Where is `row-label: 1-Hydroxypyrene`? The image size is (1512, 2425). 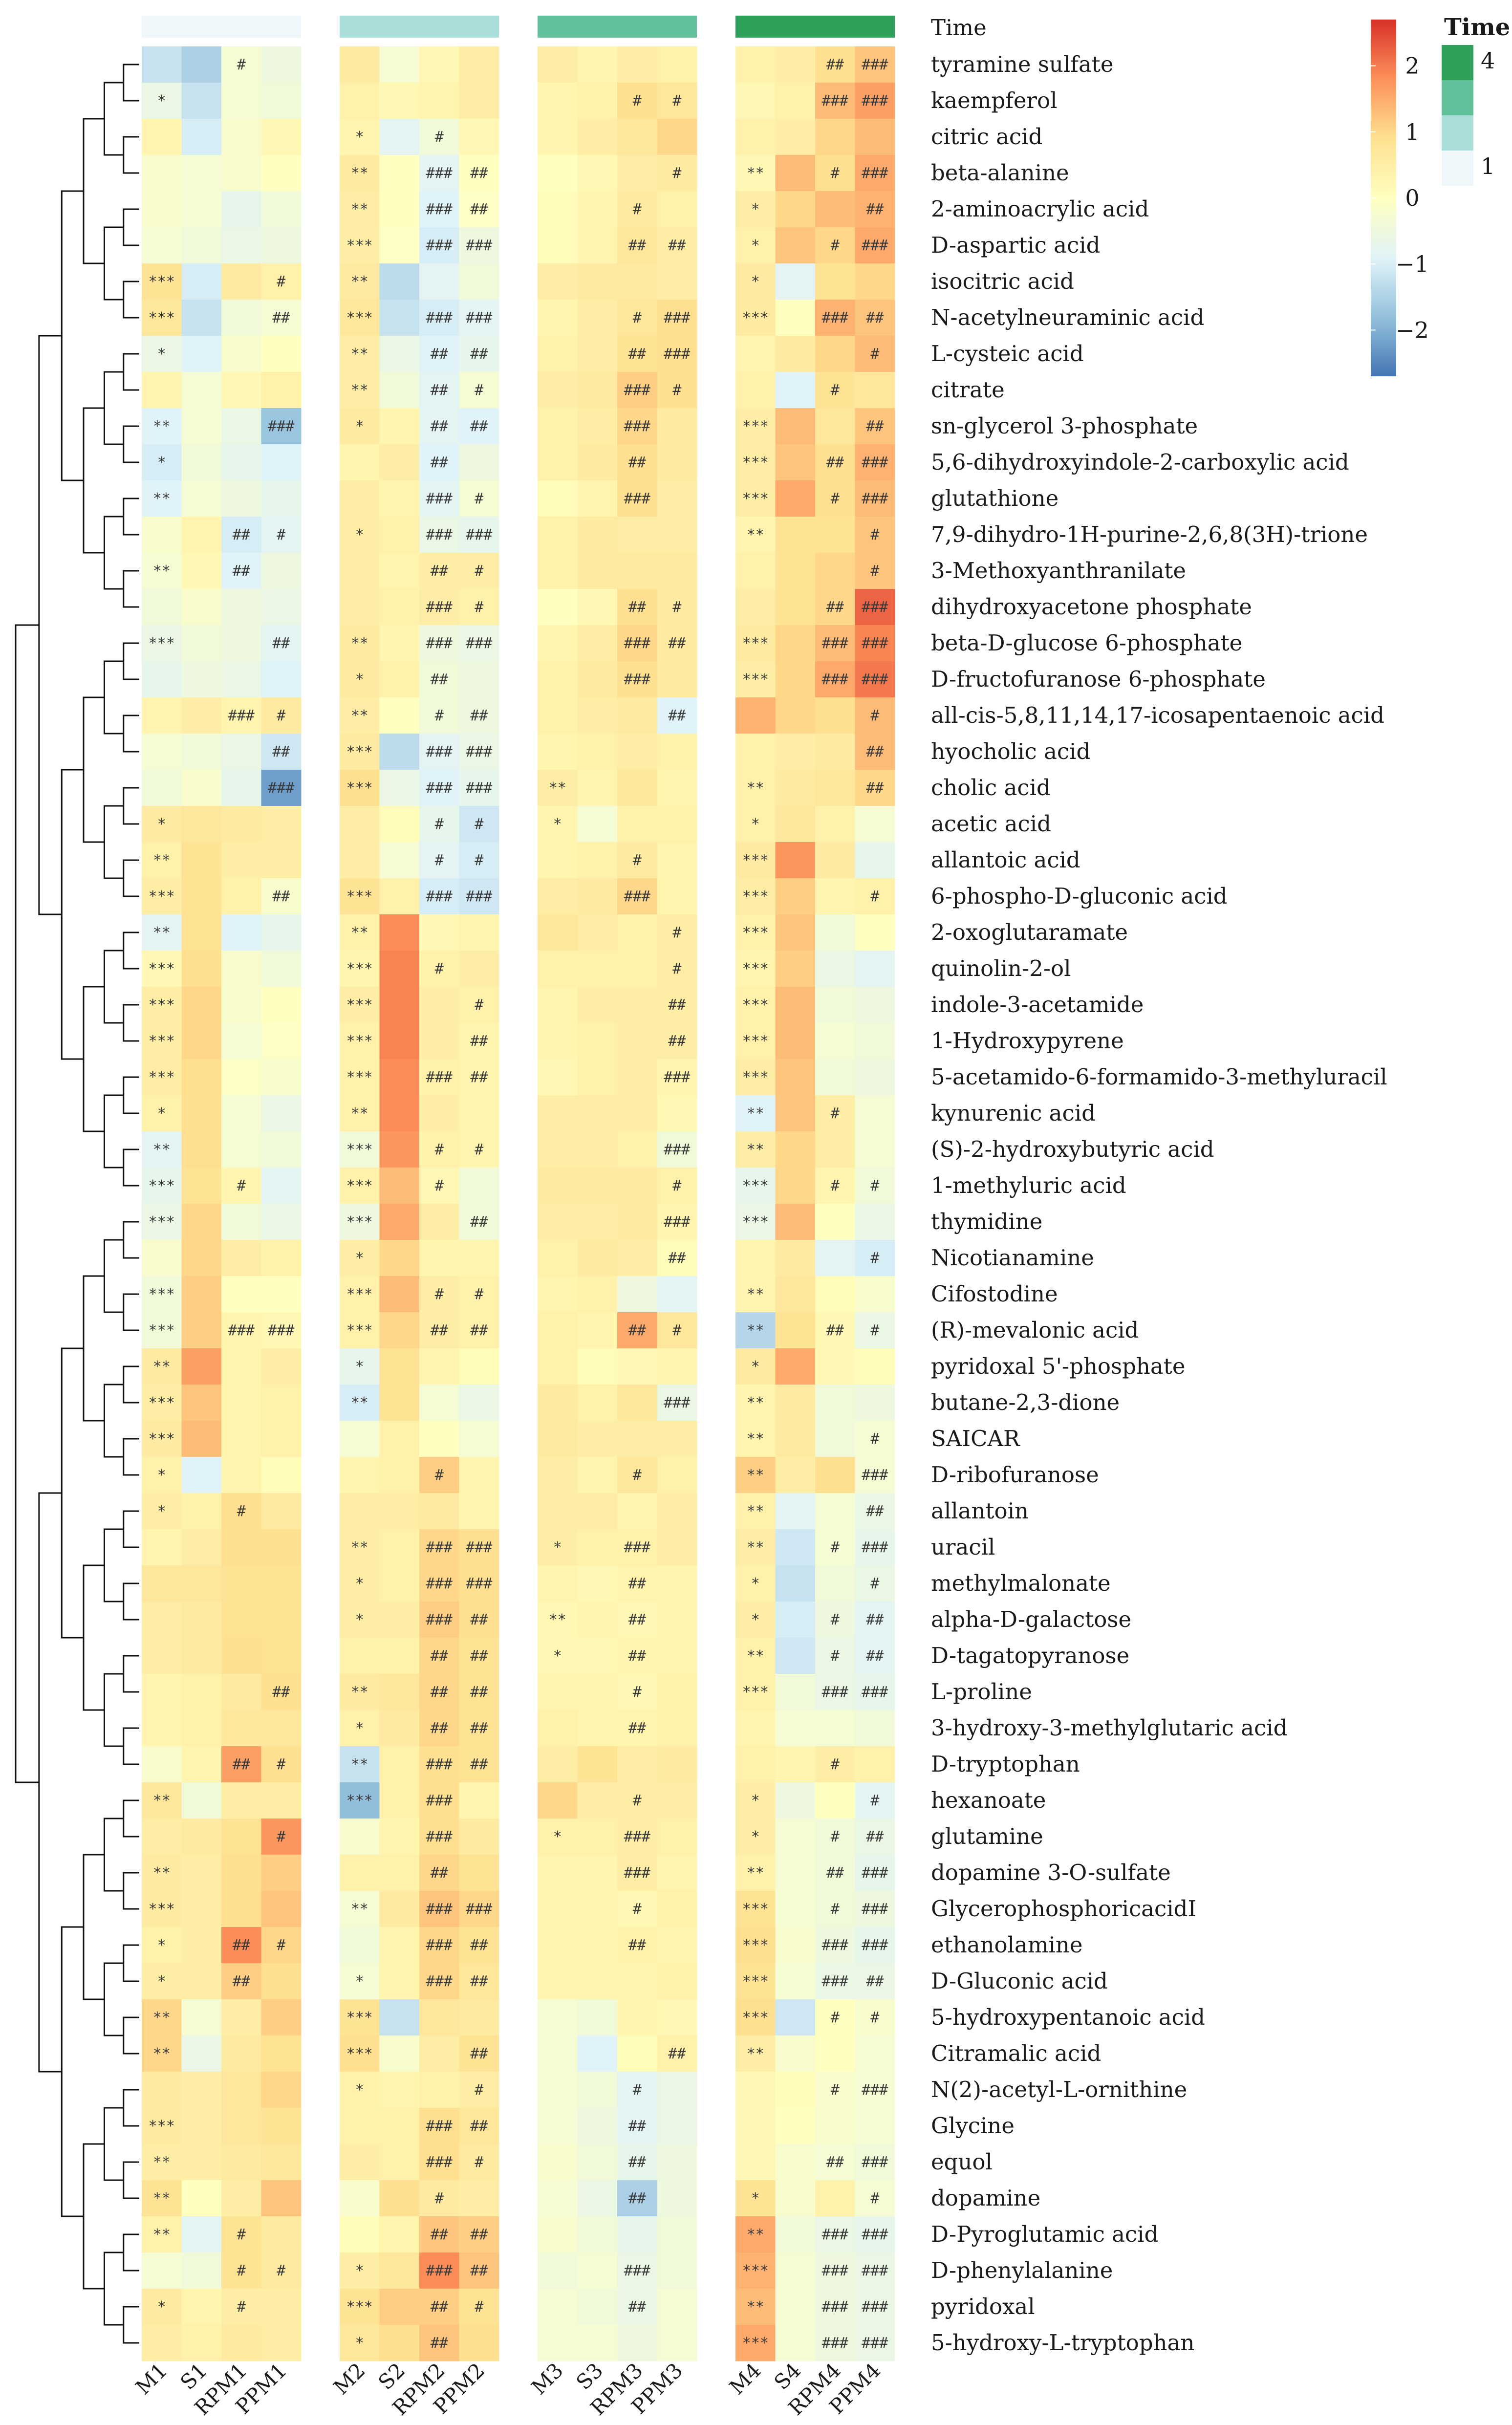
row-label: 1-Hydroxypyrene is located at coordinates (1027, 1041).